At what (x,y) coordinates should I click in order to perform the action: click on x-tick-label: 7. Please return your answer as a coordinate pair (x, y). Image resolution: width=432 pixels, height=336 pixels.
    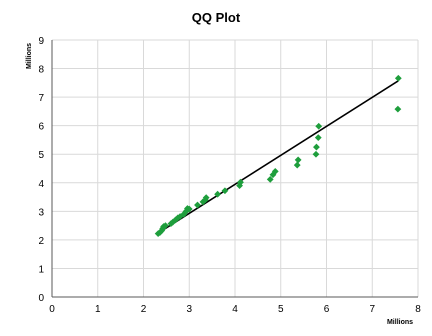
    Looking at the image, I should click on (372, 309).